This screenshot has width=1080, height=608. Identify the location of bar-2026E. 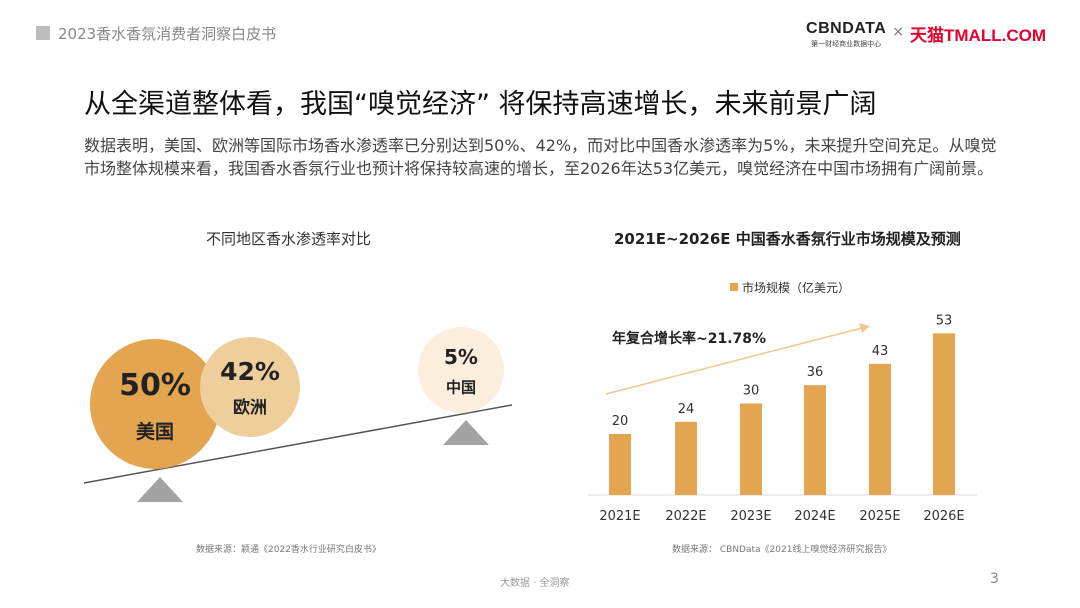
(944, 414).